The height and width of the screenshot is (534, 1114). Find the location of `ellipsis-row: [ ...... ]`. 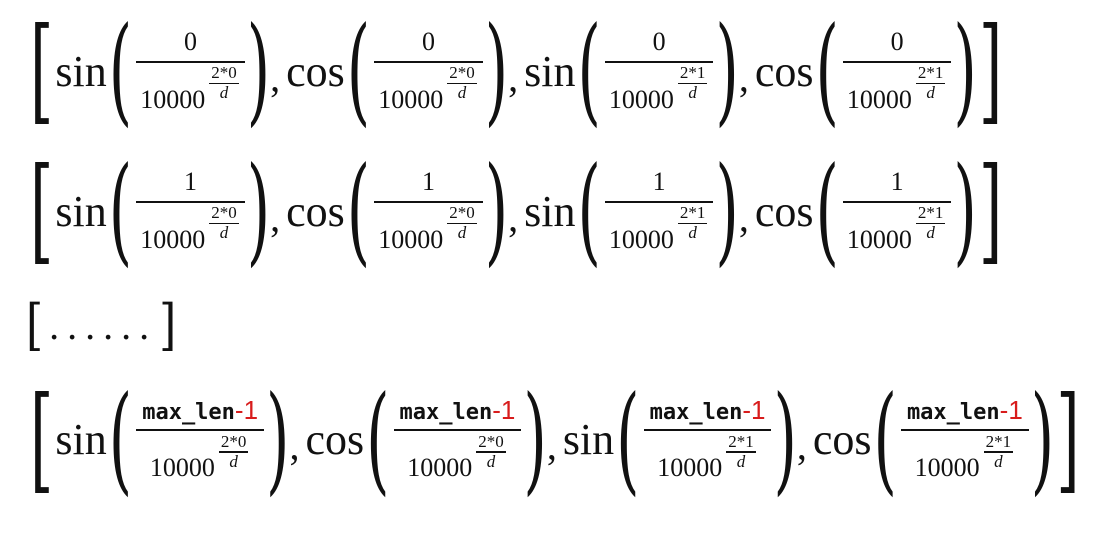

ellipsis-row: [ ...... ] is located at coordinates (101, 326).